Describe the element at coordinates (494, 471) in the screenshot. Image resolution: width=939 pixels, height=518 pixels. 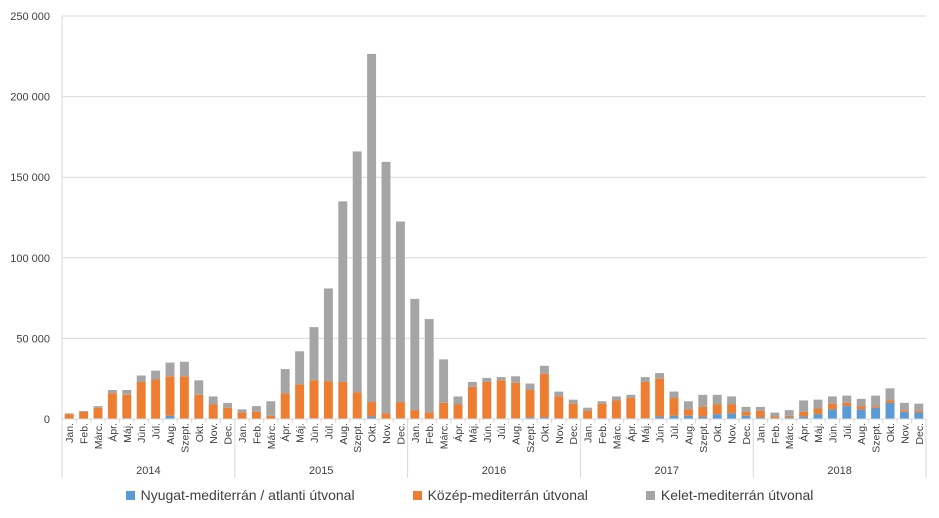
I see `x-tick-label-year: 2016` at that location.